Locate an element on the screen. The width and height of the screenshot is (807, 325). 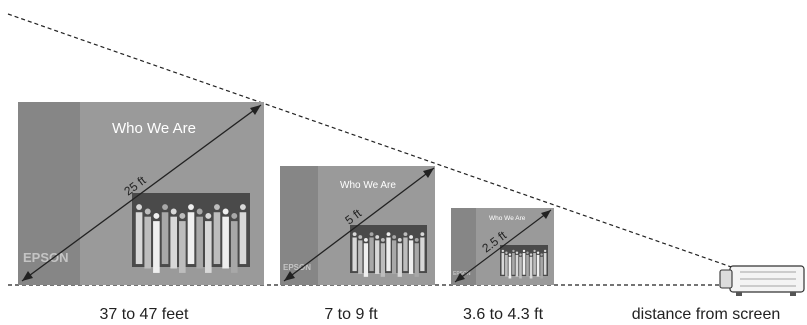
projector-icon is located at coordinates (762, 280).